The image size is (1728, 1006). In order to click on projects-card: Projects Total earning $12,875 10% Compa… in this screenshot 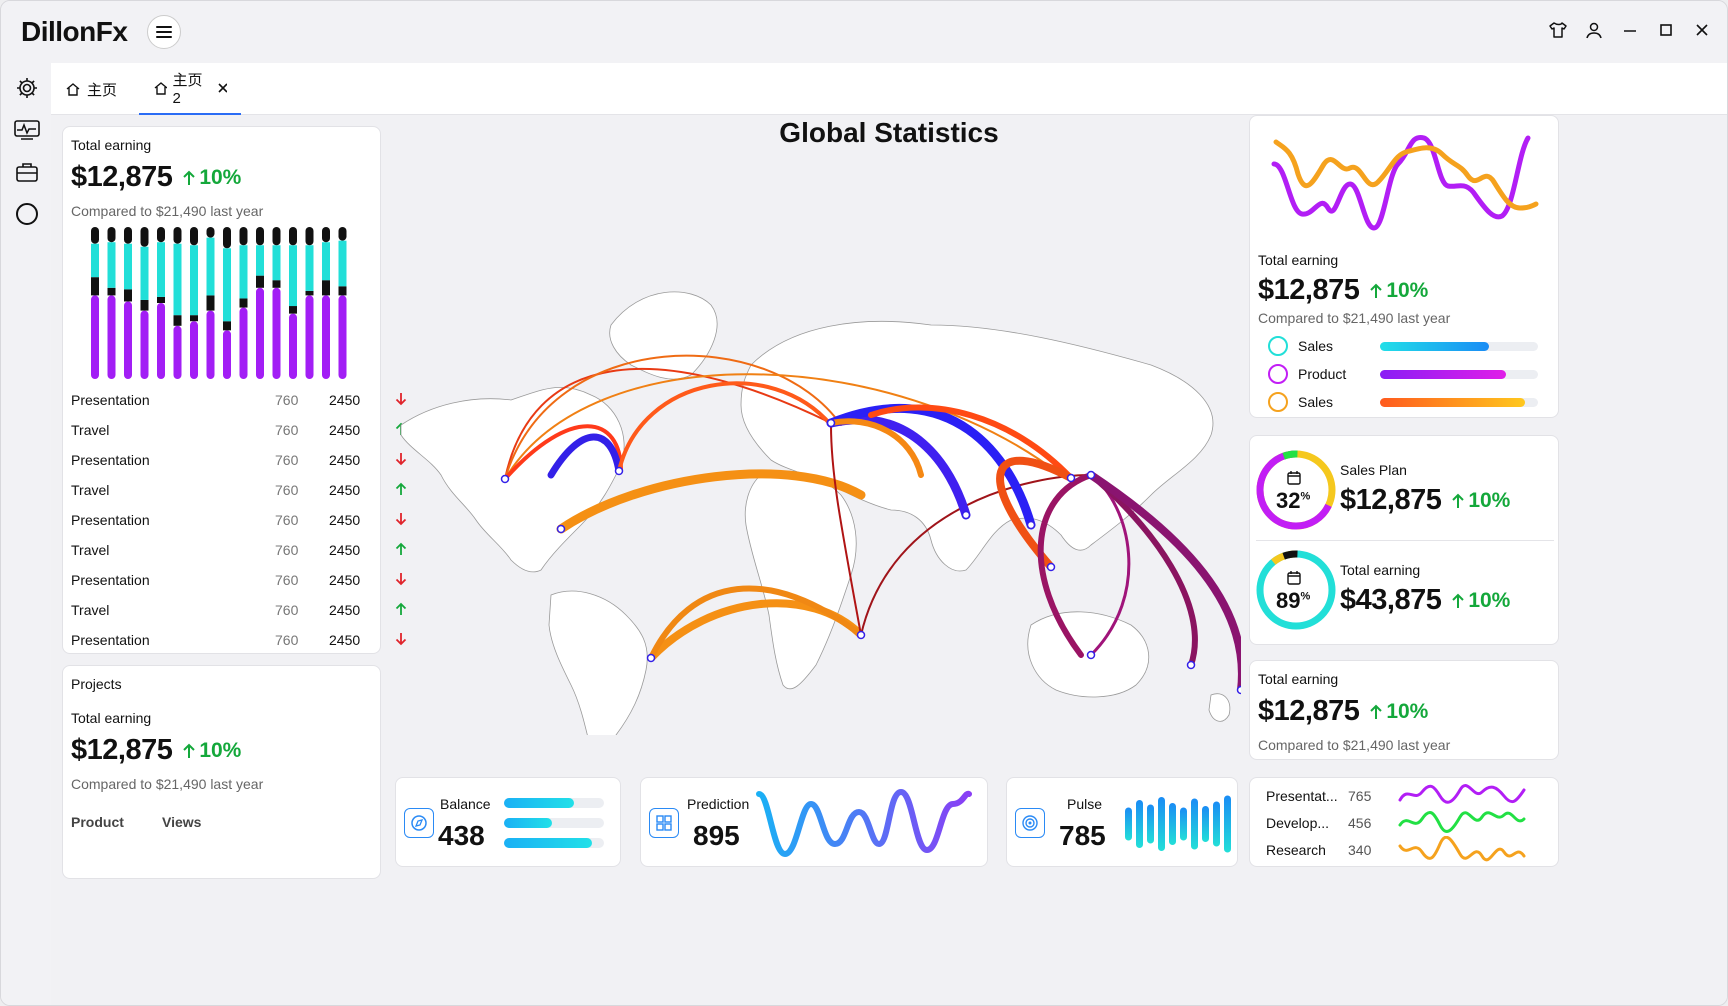, I will do `click(221, 772)`.